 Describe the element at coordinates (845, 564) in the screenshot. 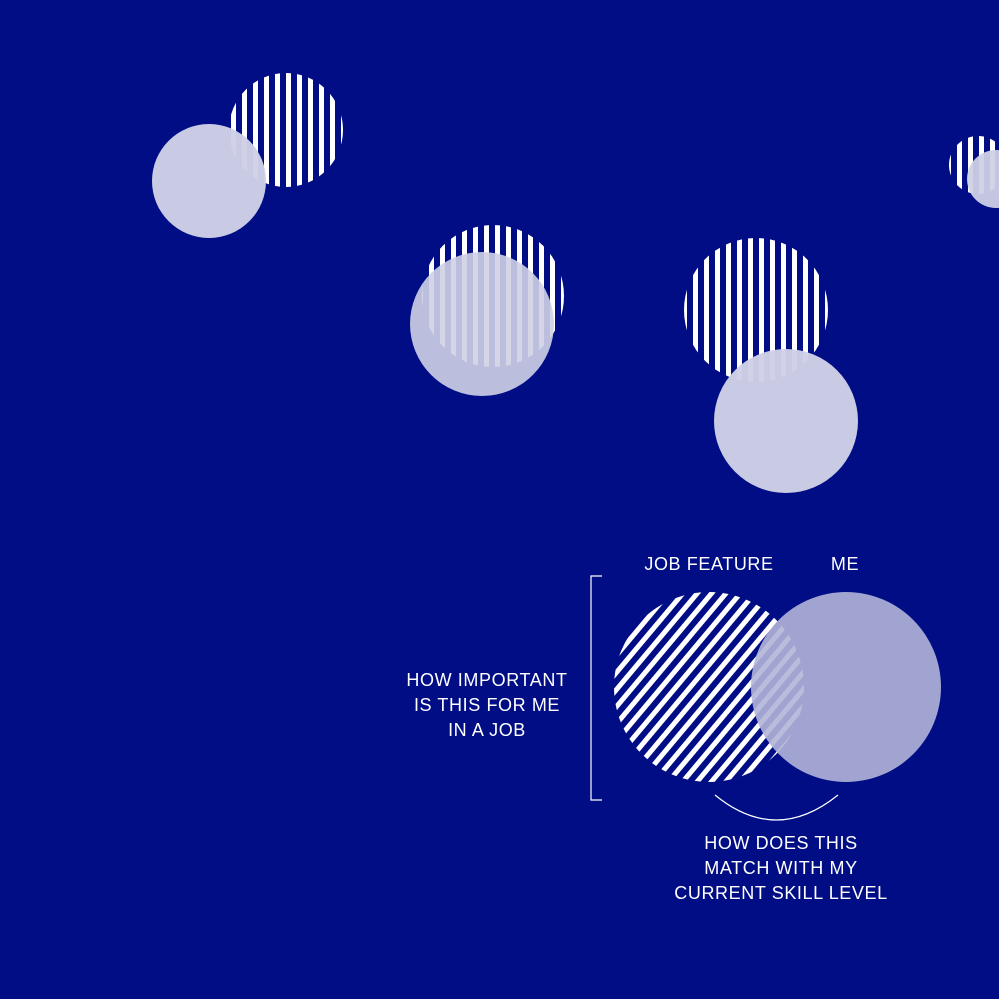

I see `me-label: ME` at that location.